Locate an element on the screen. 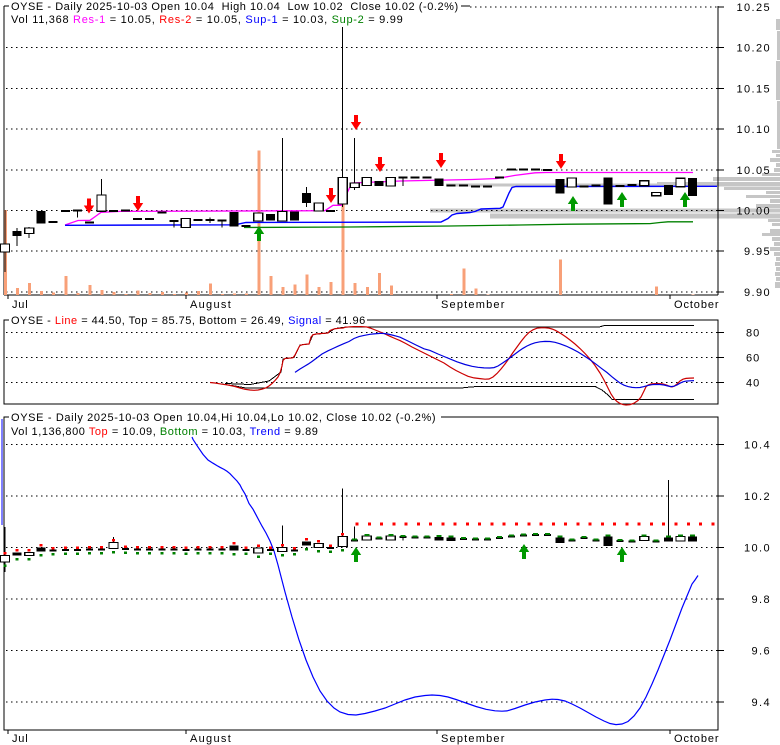  svg-text: 9.8 is located at coordinates (762, 600).